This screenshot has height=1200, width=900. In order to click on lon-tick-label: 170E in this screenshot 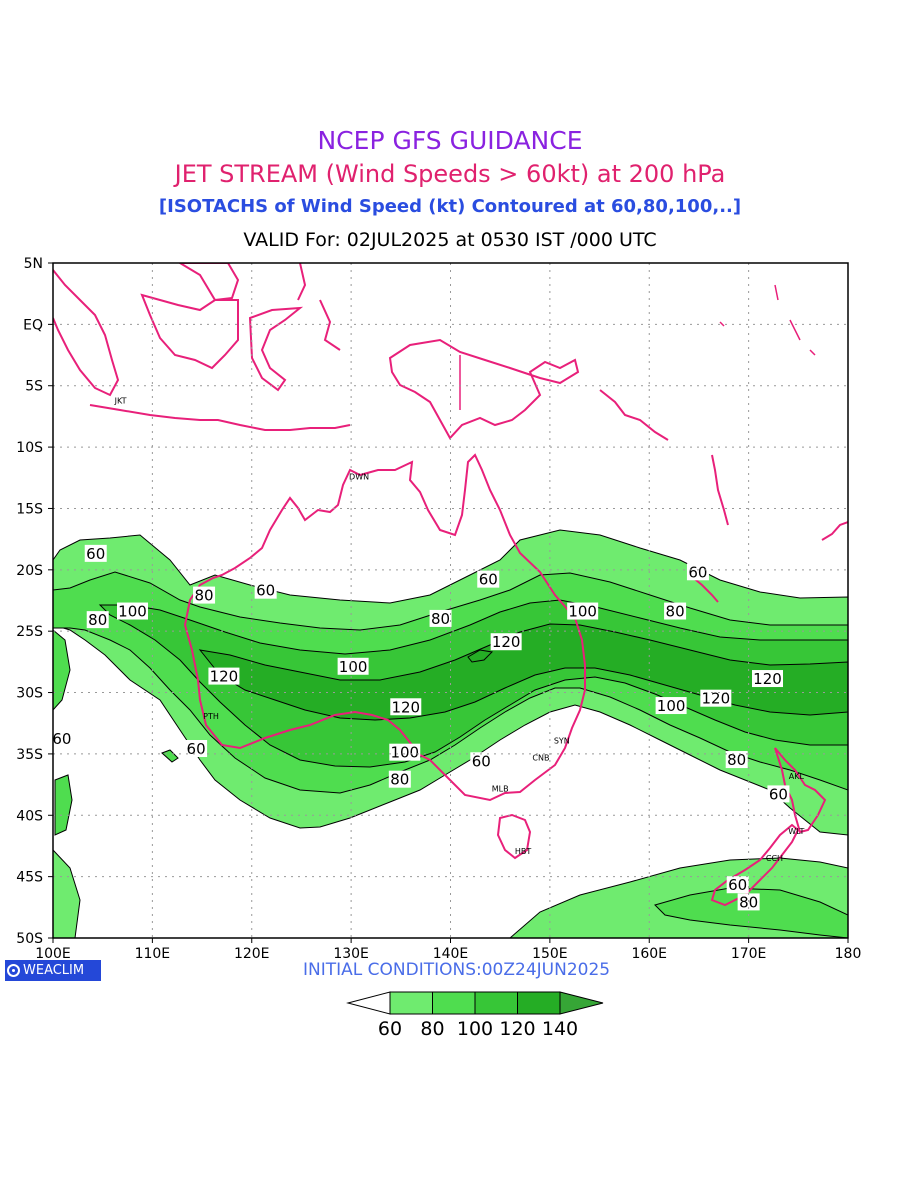, I will do `click(749, 954)`.